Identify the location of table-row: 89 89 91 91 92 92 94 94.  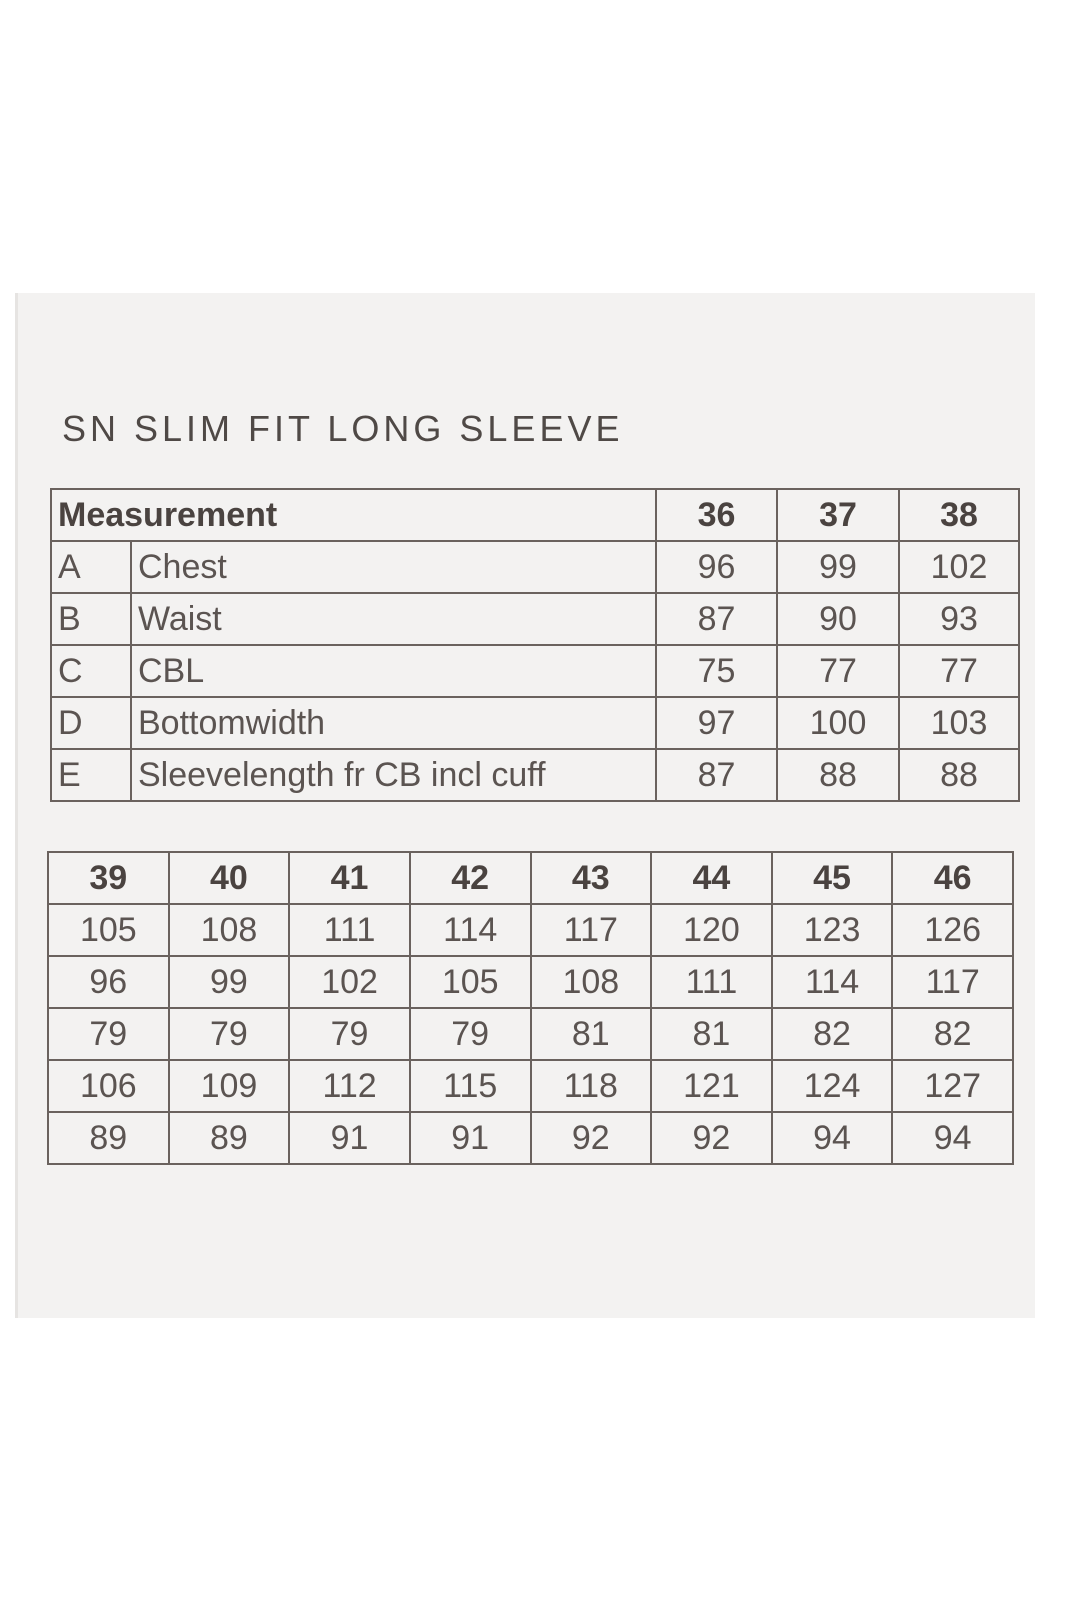
(530, 1138).